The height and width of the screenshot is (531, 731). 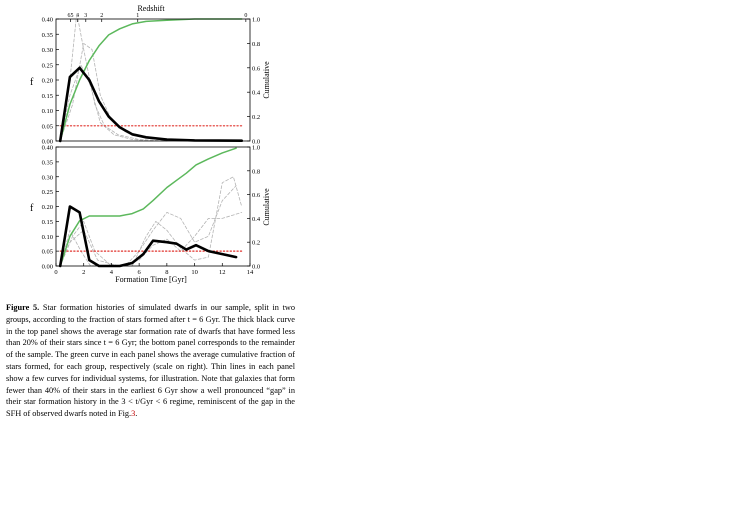 What do you see at coordinates (256, 219) in the screenshot?
I see `bottom-right-tick-label: 0.4` at bounding box center [256, 219].